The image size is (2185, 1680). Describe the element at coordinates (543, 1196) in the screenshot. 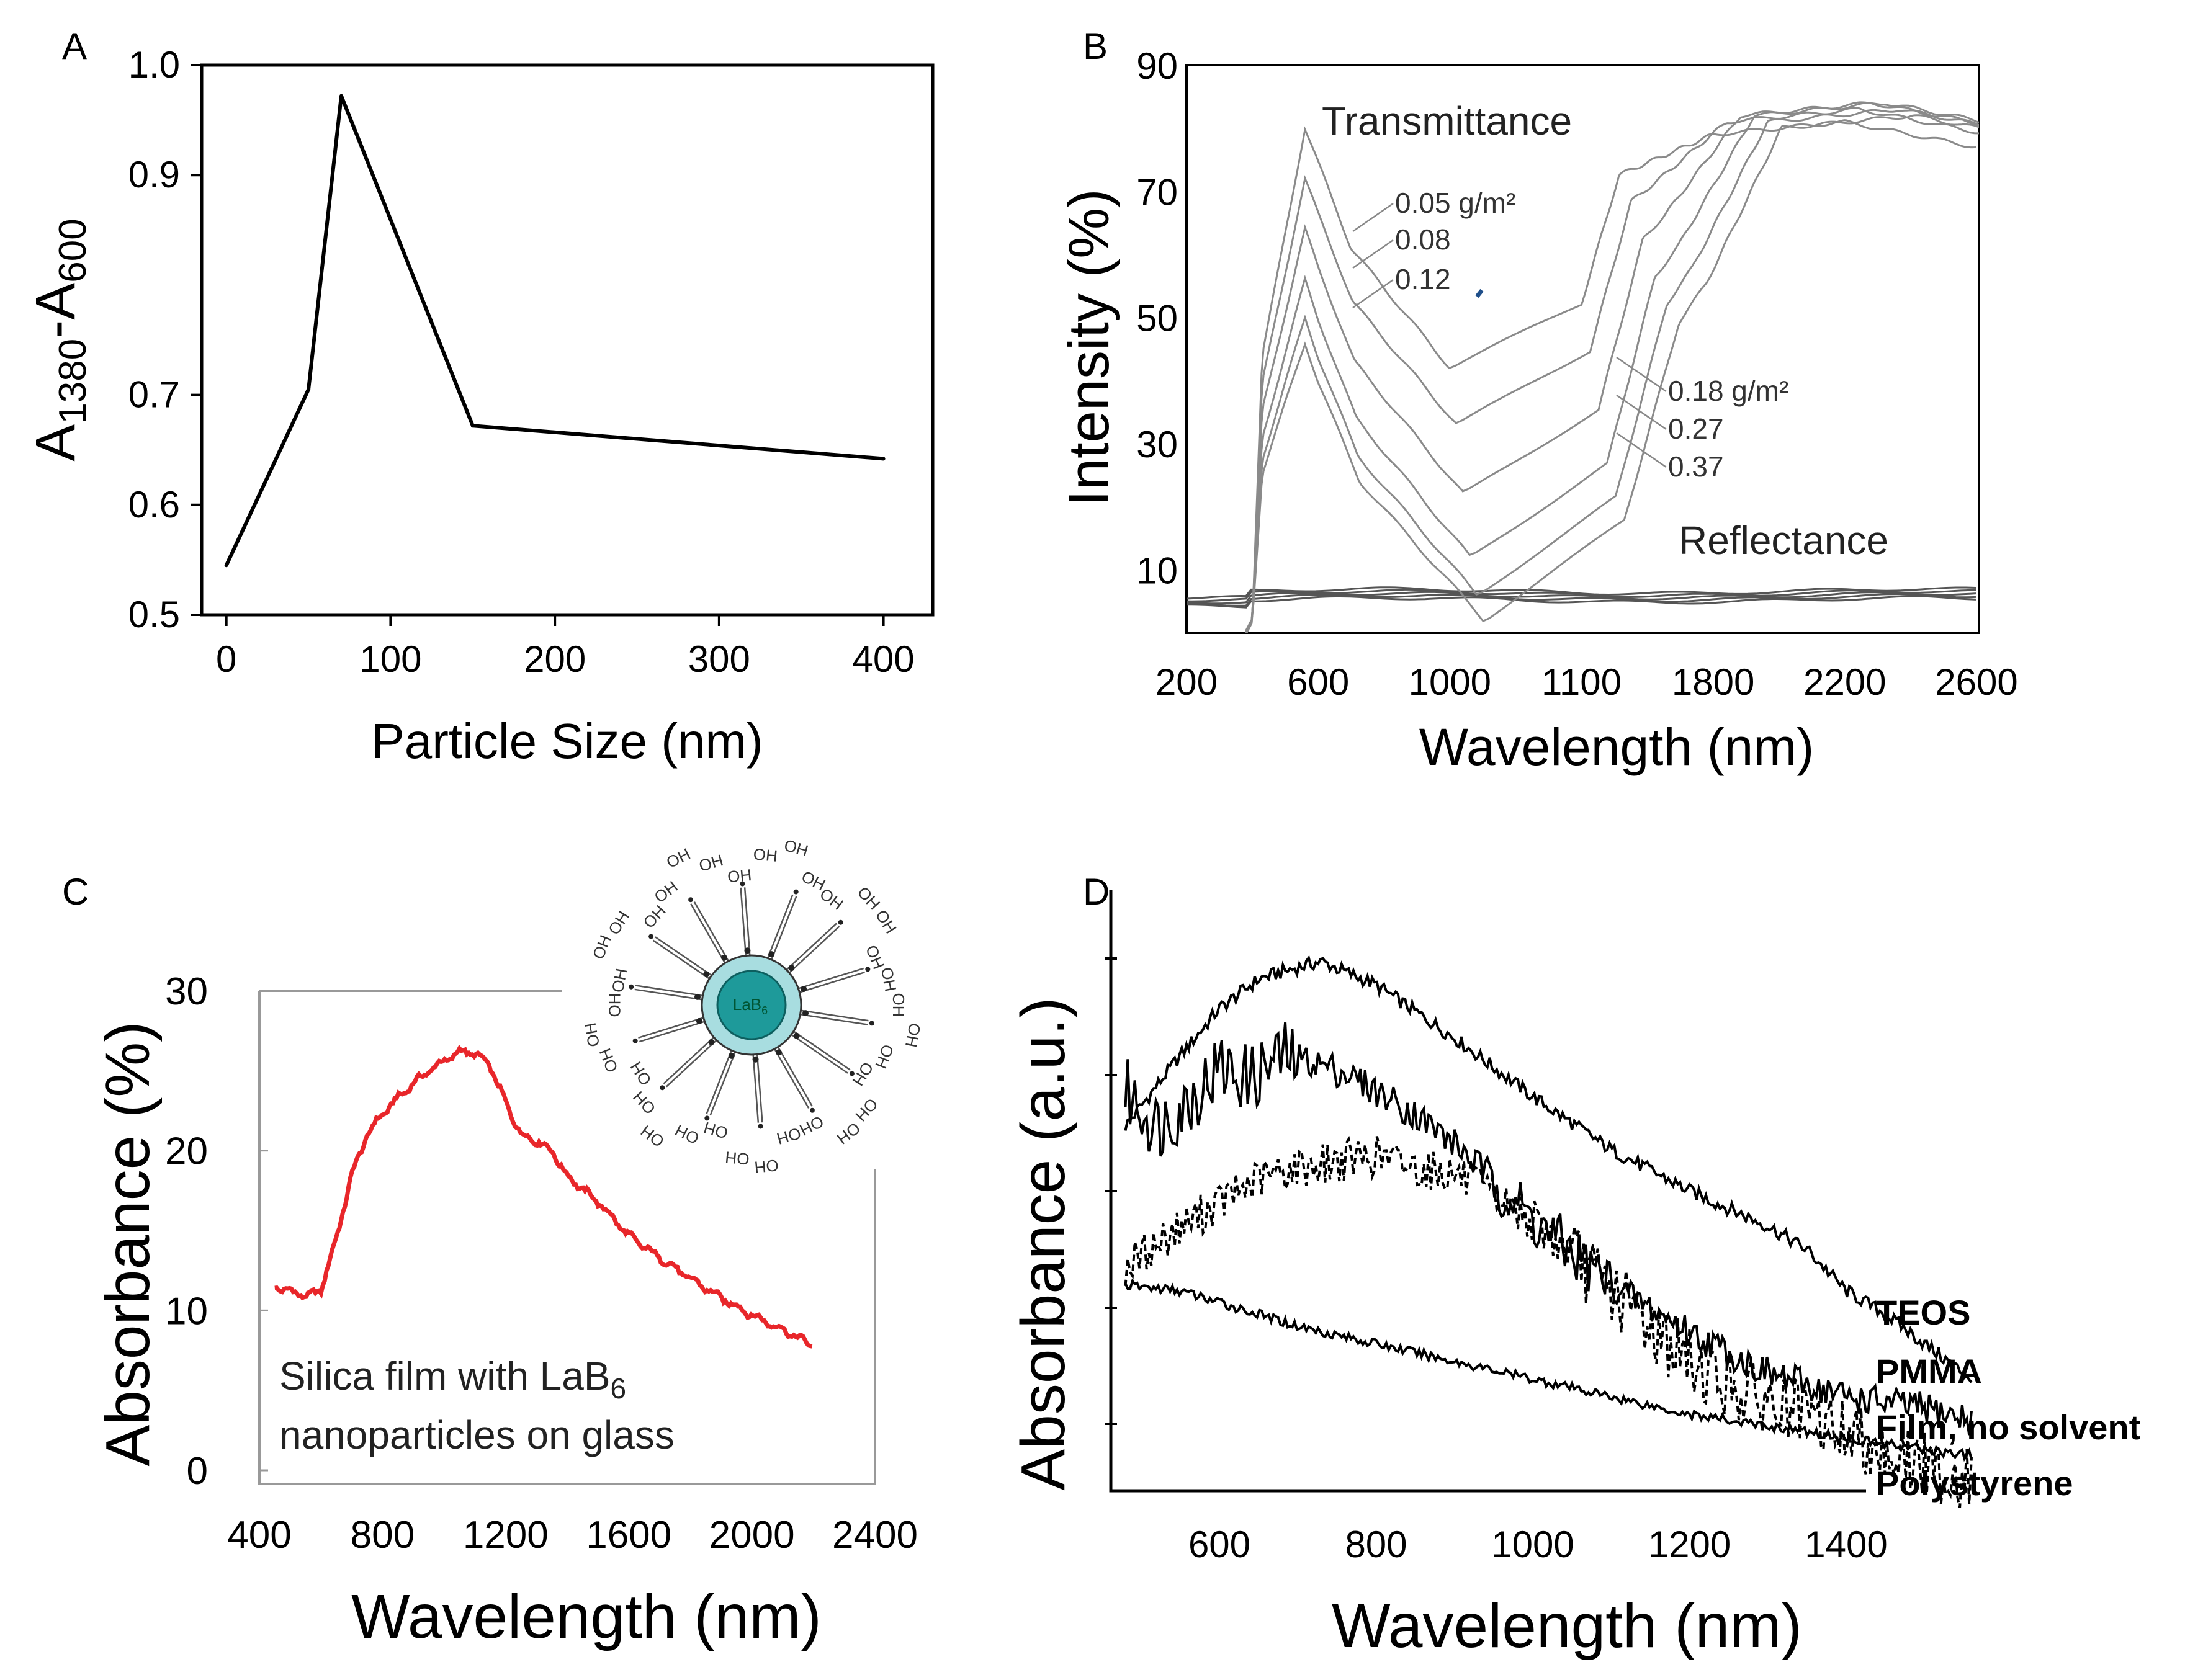

I see `panel-c-series-line` at that location.